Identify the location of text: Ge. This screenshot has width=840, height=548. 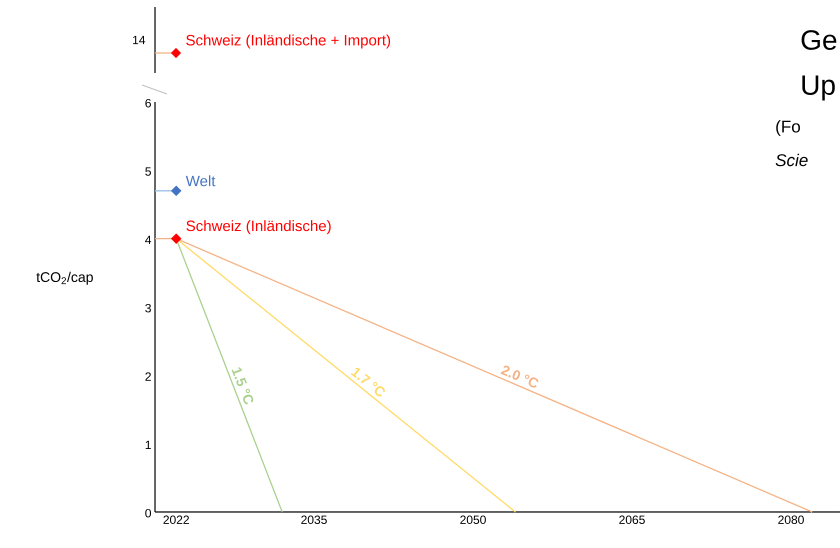
(819, 40).